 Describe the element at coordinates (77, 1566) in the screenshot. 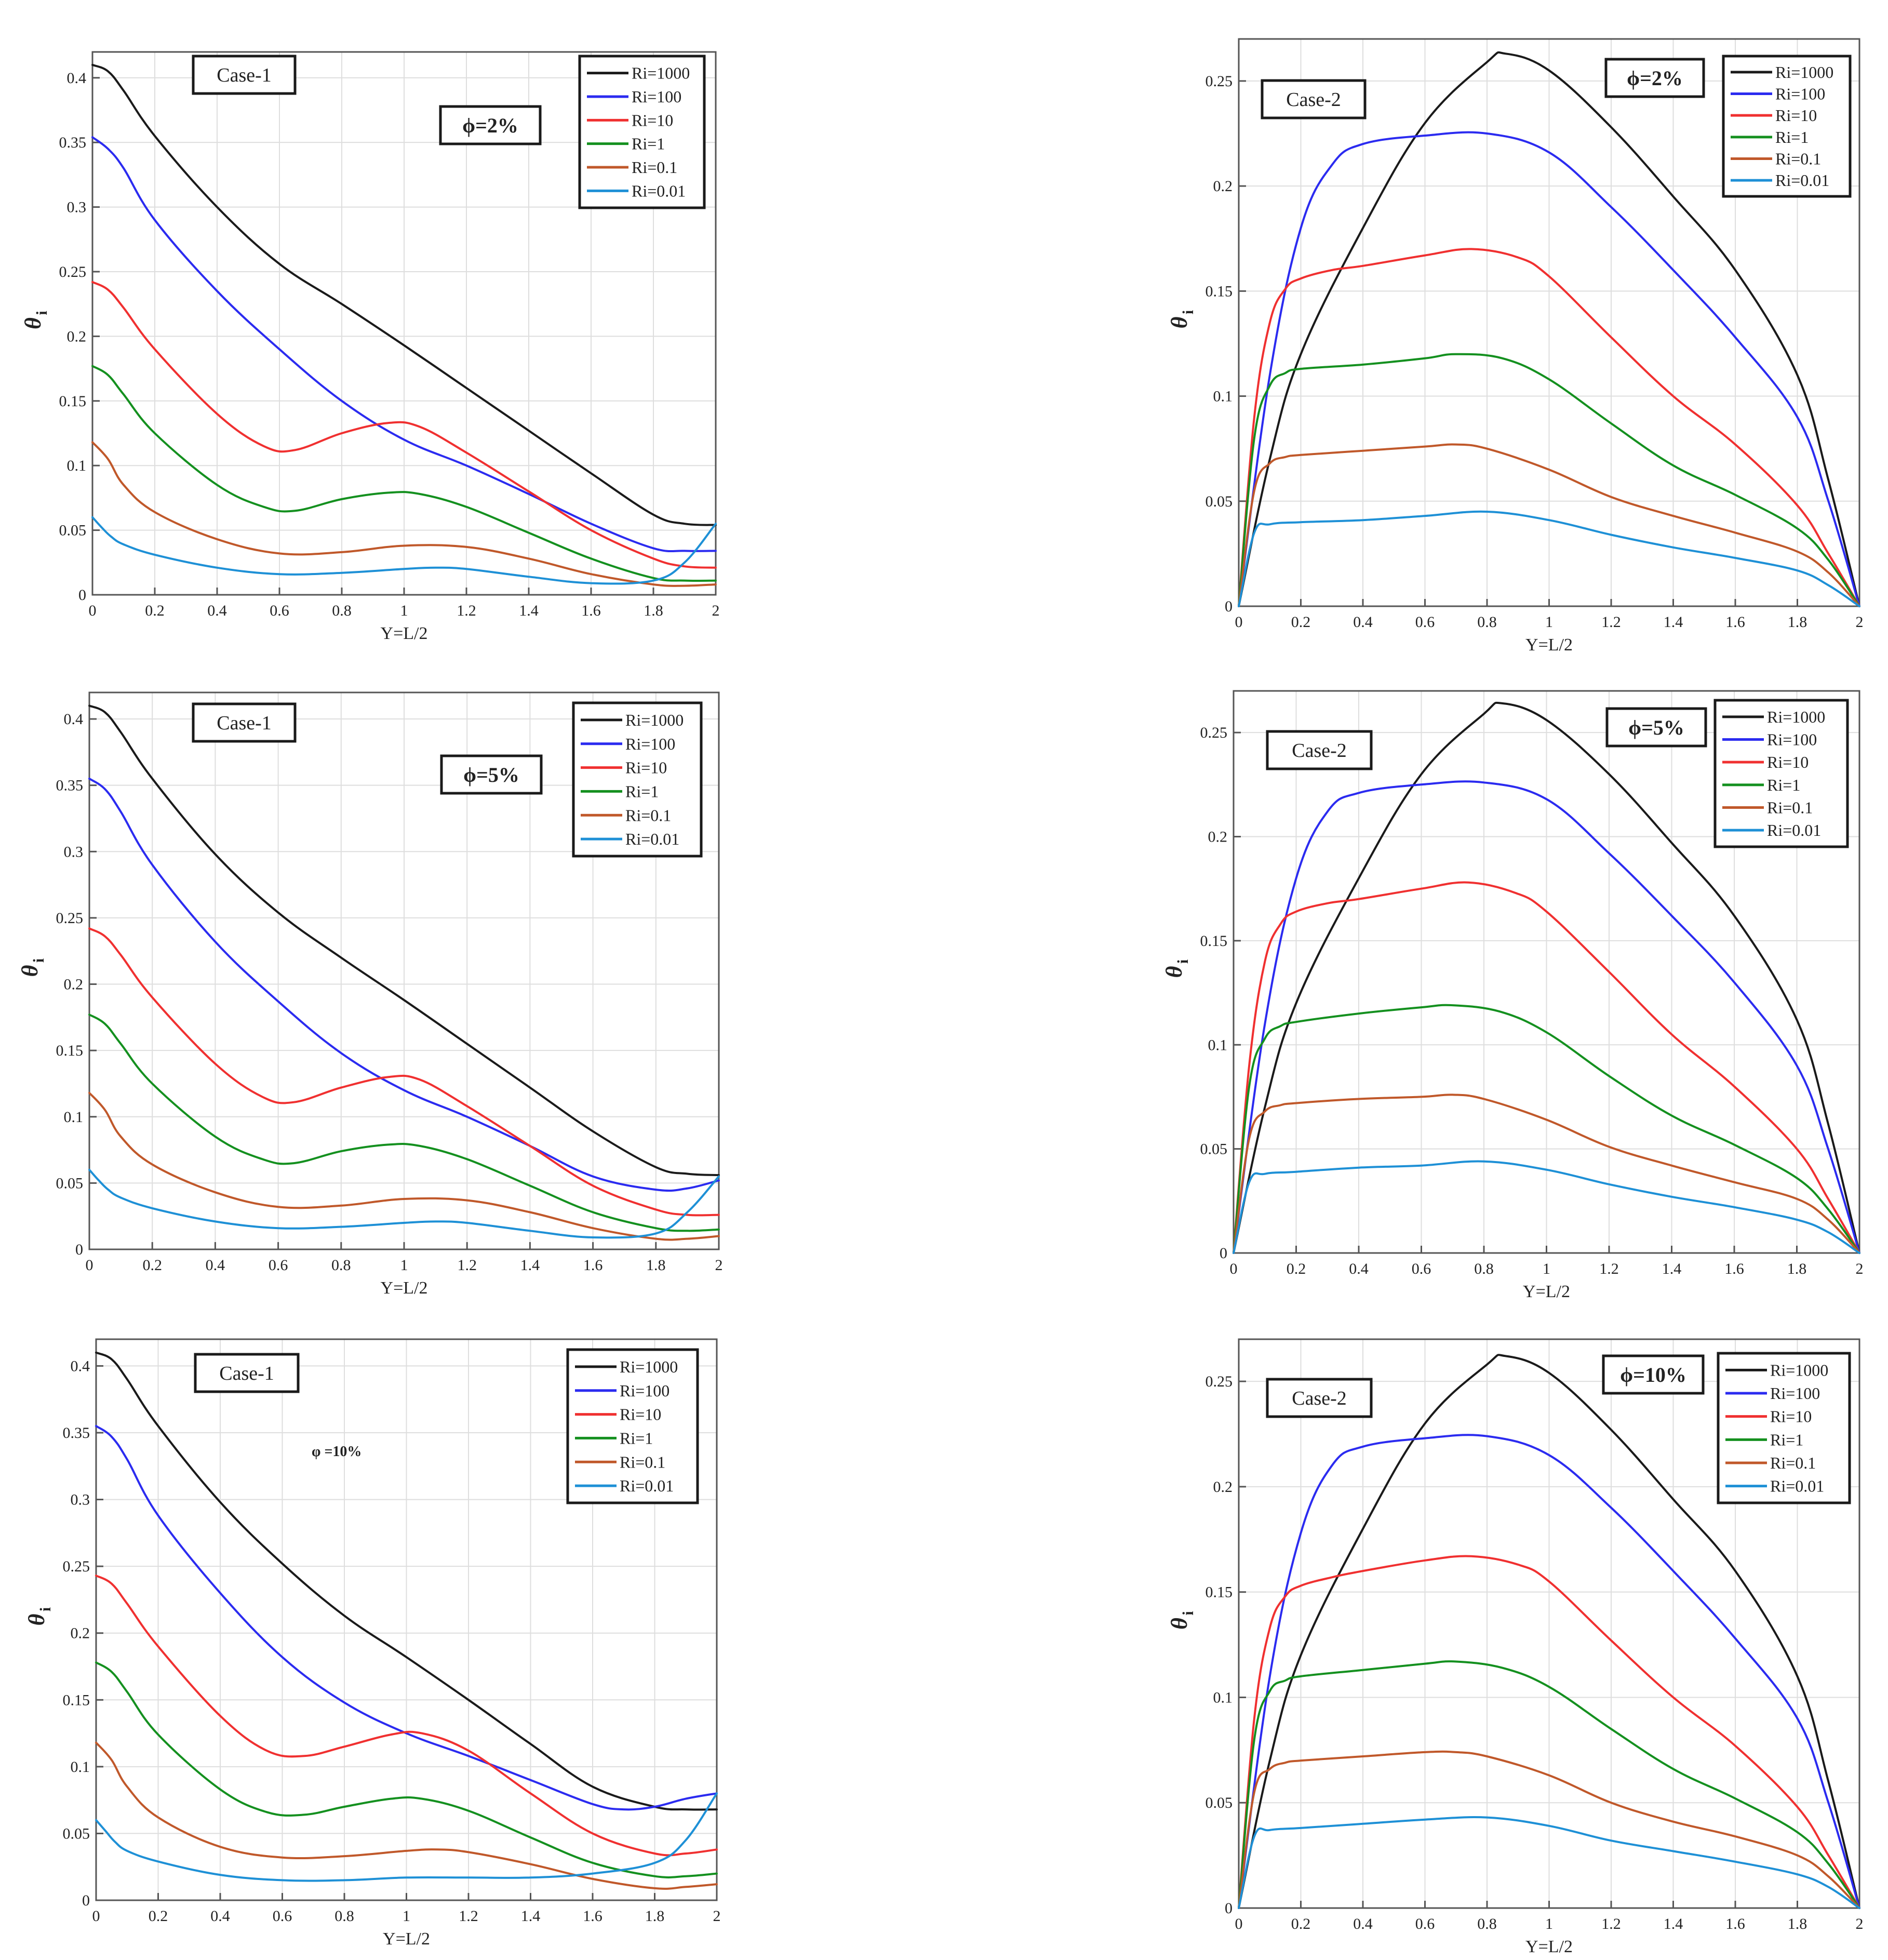

I see `y-tick-label: 0.25` at that location.